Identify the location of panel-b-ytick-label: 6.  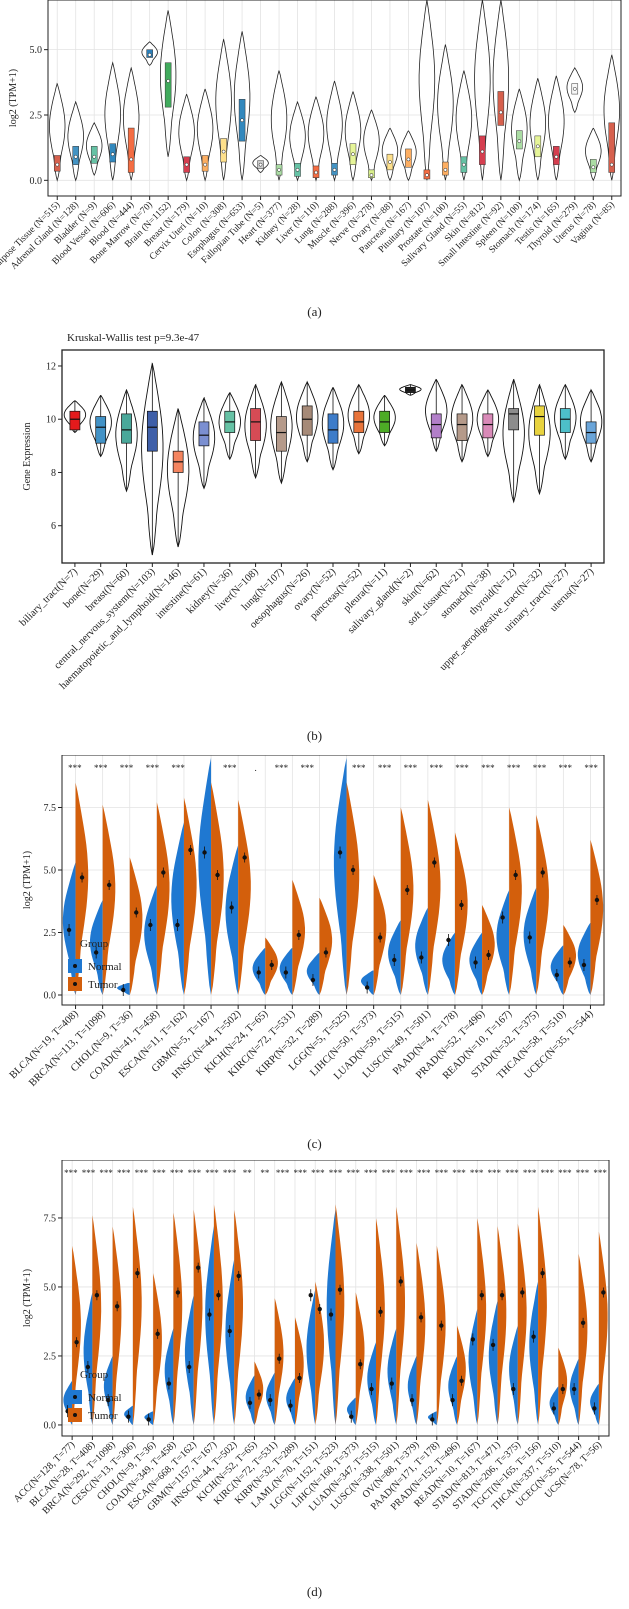
(53, 526).